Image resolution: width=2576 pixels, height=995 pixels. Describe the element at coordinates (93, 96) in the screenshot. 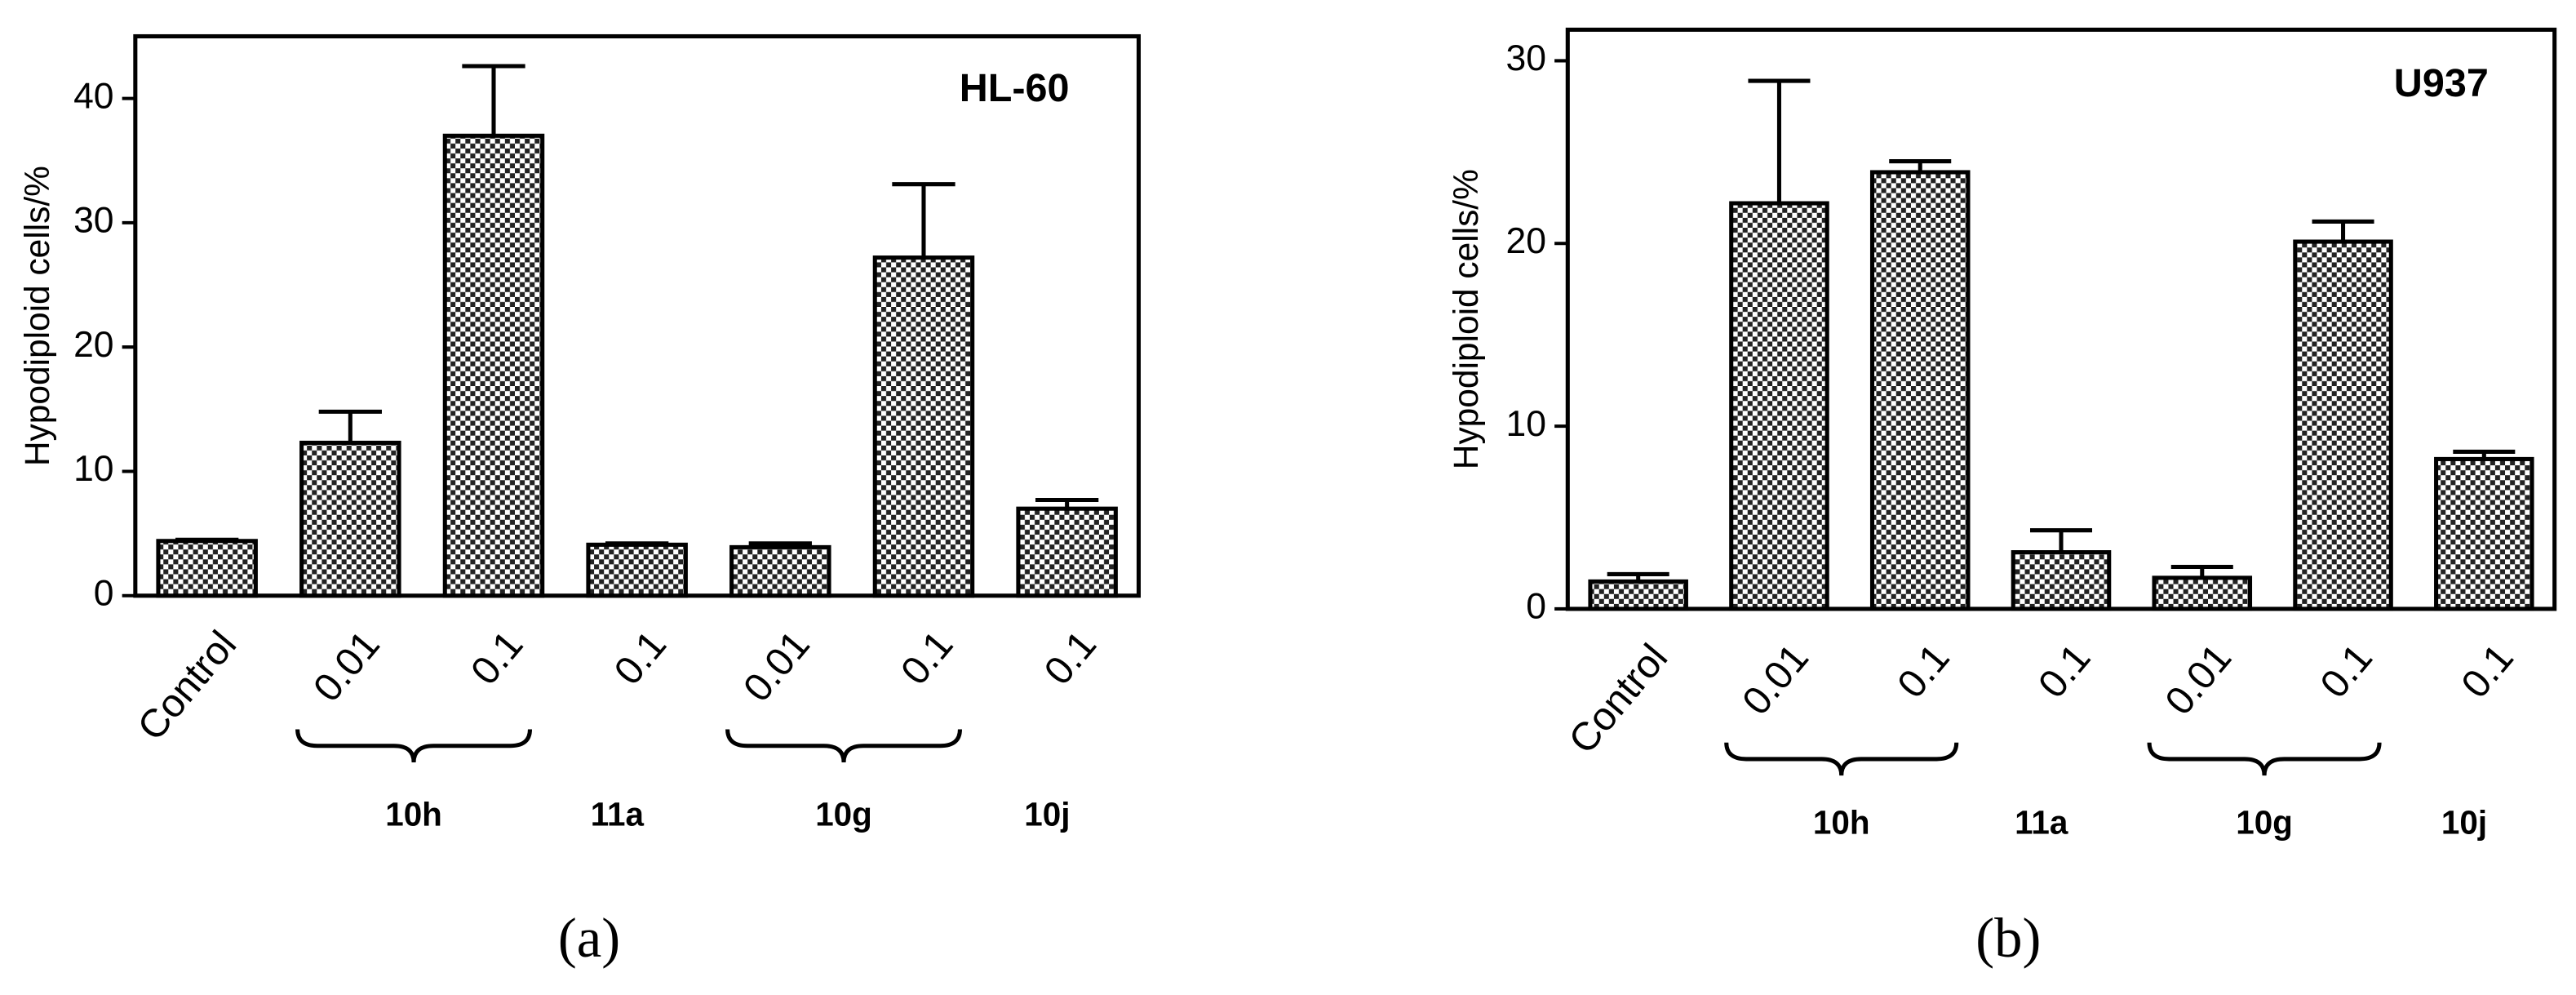

I see `y-tick-label: 40` at that location.